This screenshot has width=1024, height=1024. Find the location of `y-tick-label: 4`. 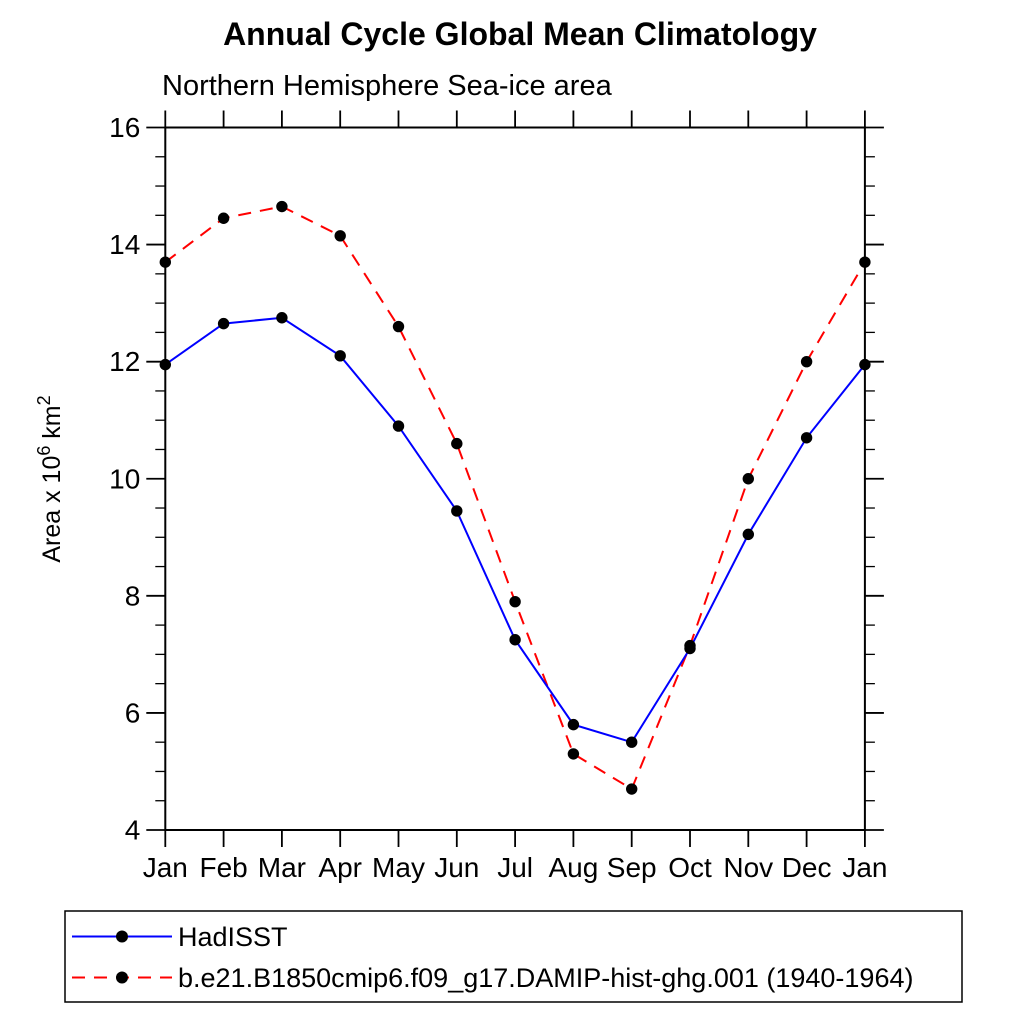

y-tick-label: 4 is located at coordinates (133, 830).